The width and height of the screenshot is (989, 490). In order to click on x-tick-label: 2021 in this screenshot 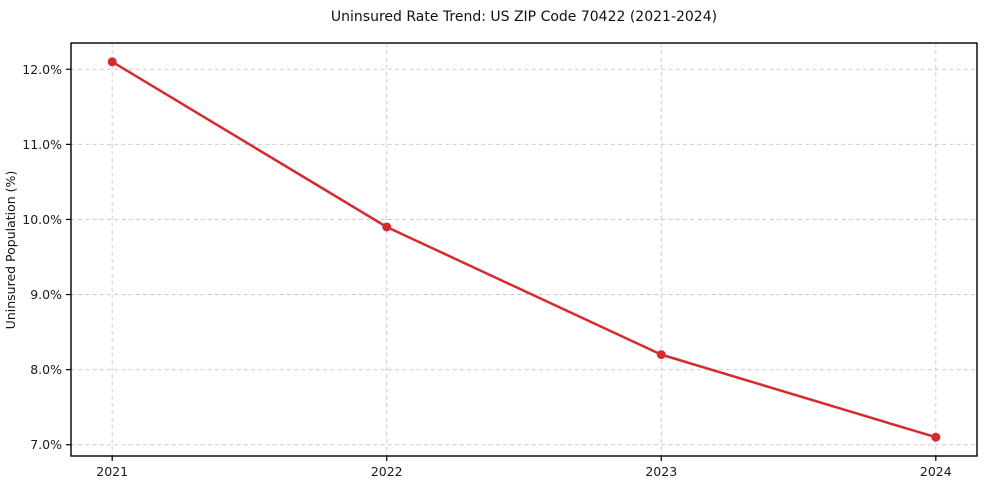, I will do `click(112, 471)`.